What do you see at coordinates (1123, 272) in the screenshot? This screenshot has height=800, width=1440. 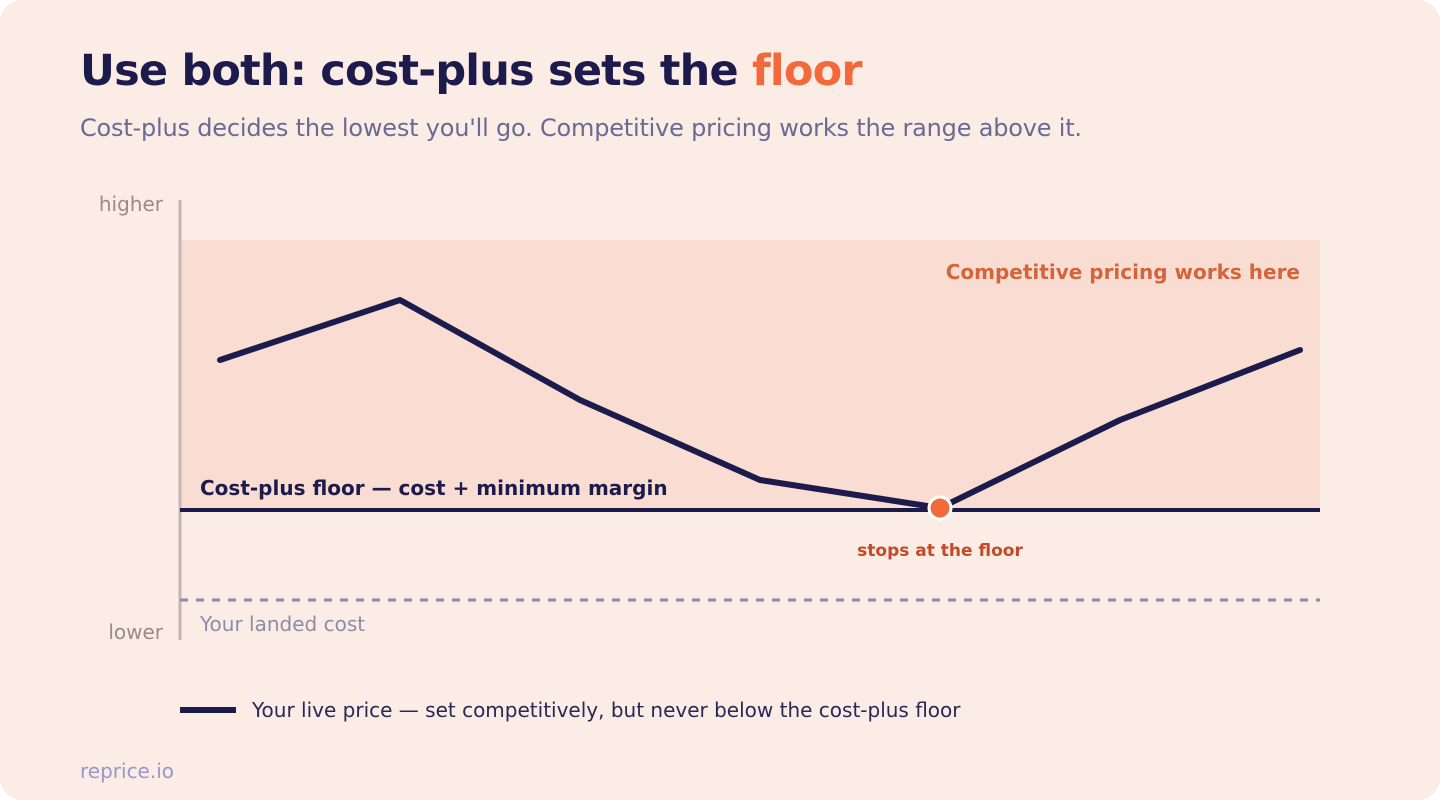 I see `competitive-zone-label: Competitive pricing works here` at bounding box center [1123, 272].